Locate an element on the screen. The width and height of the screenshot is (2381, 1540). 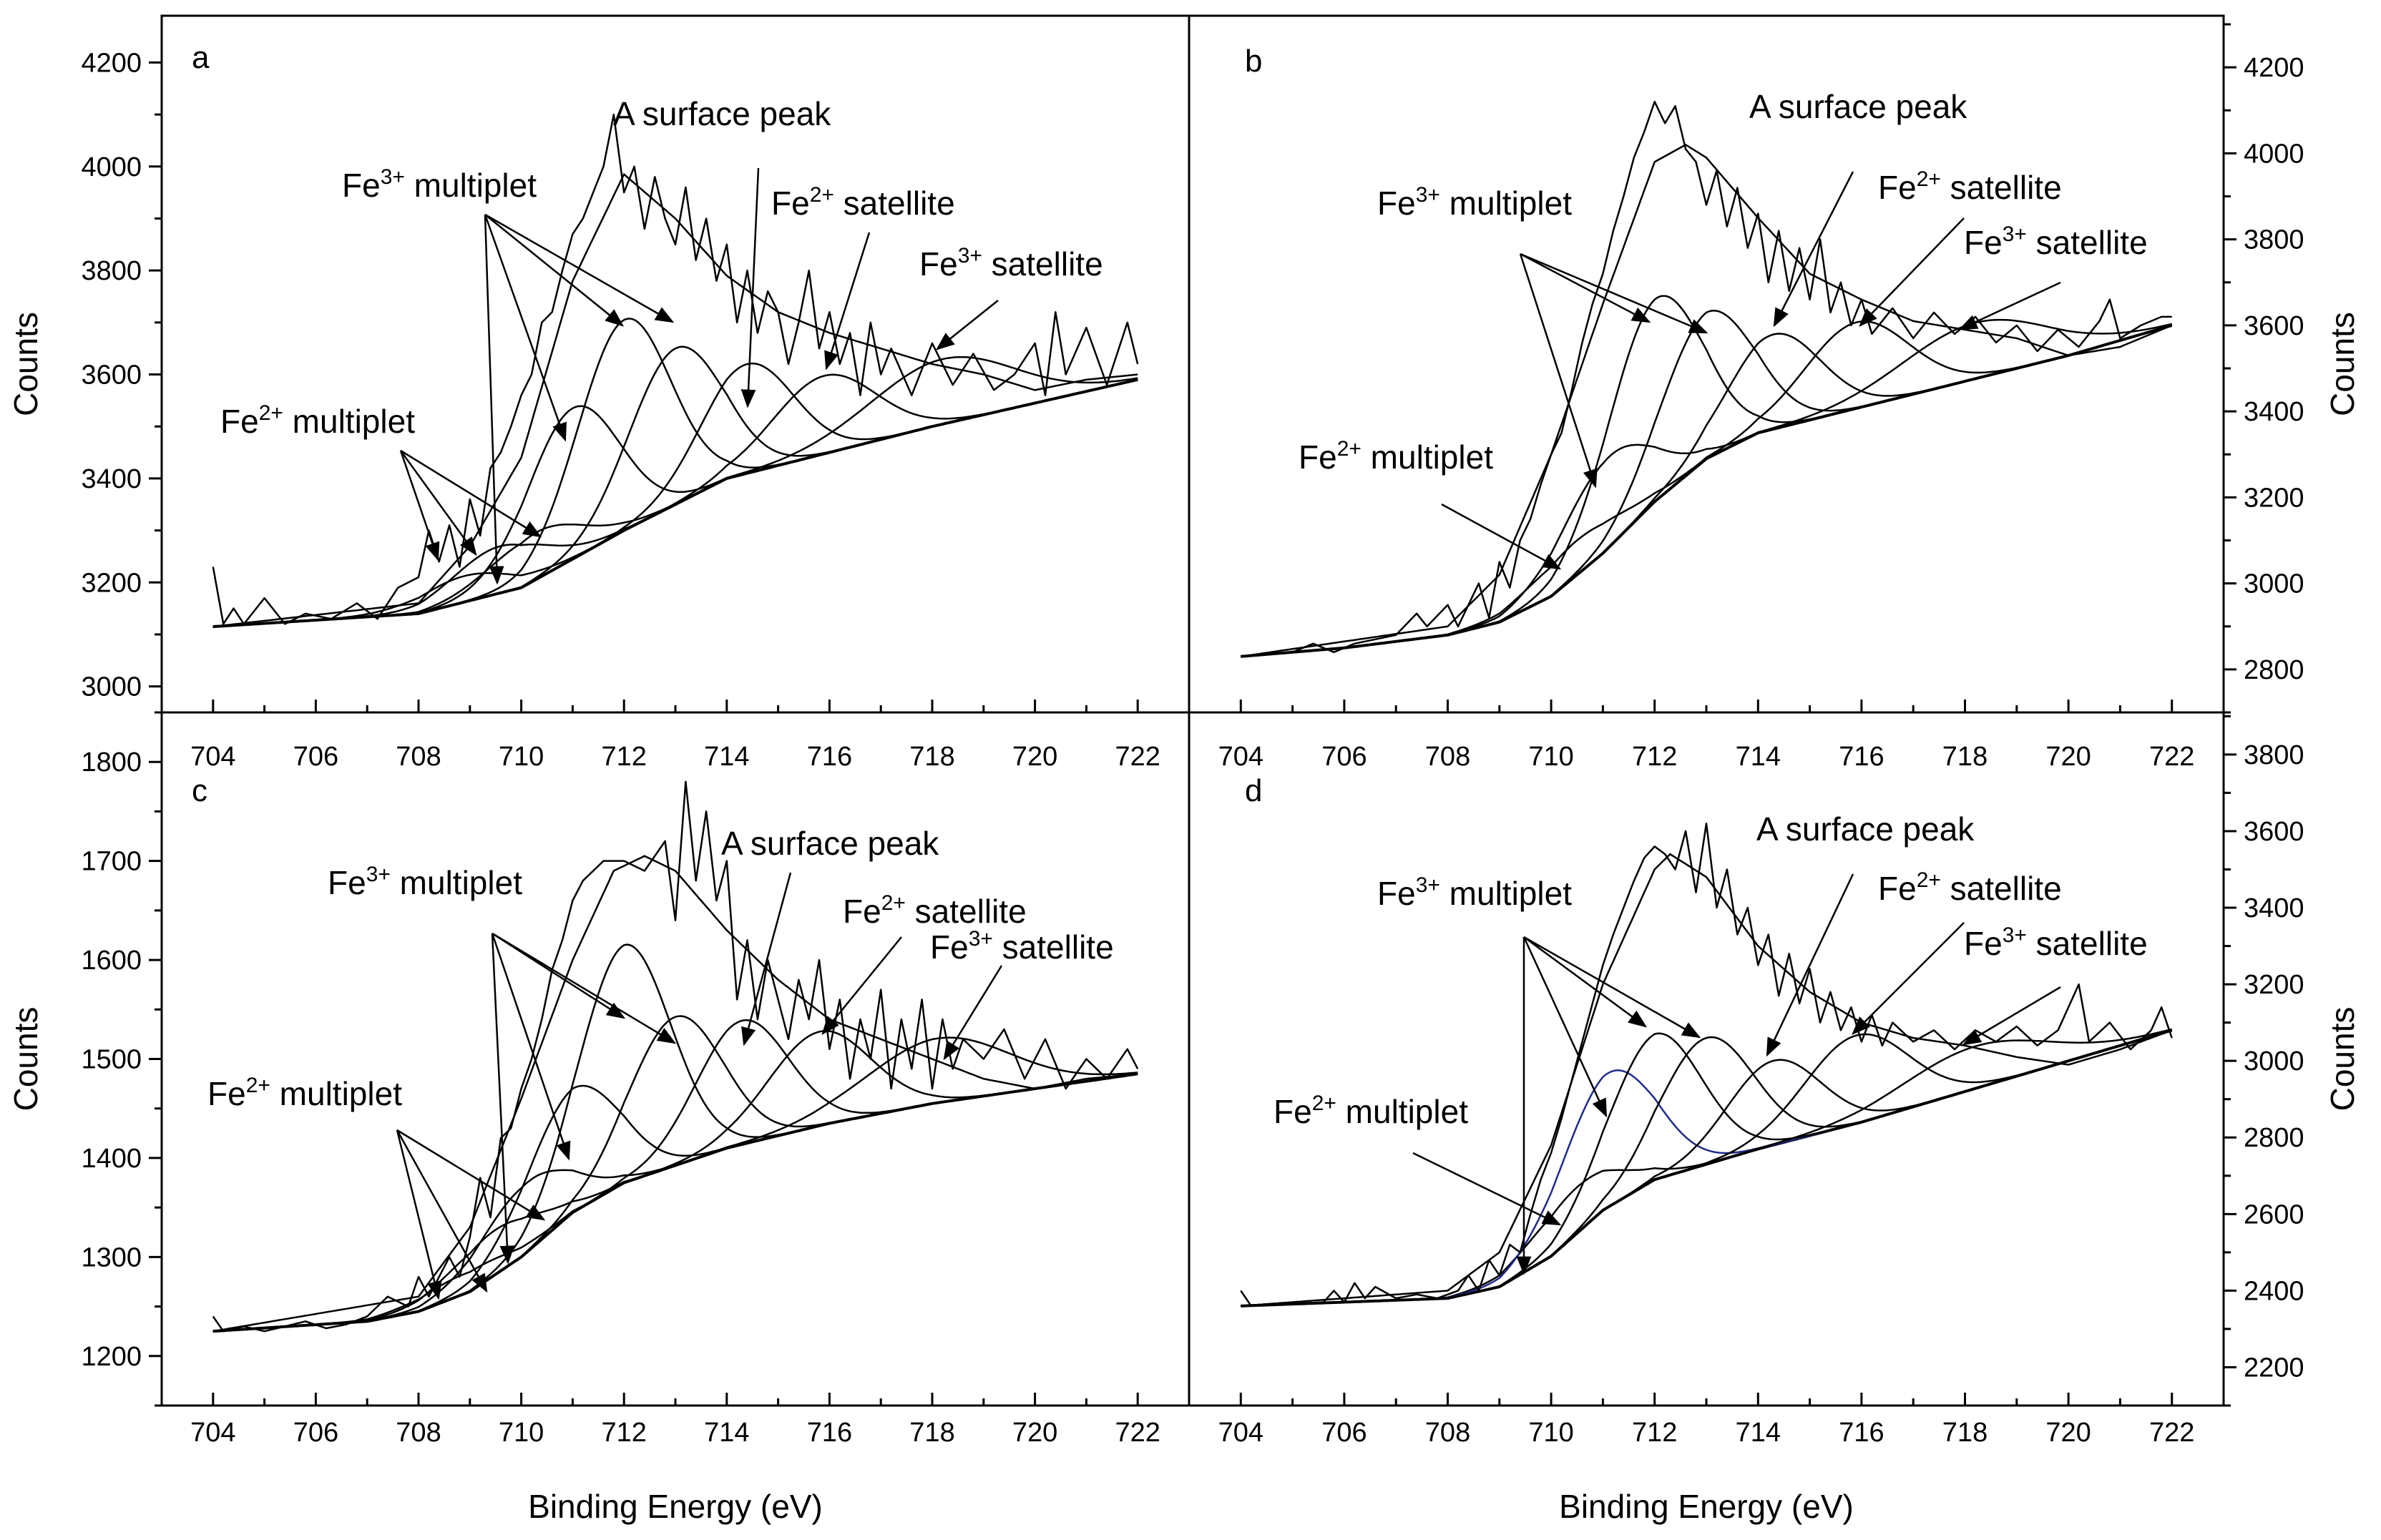
x-tick-label: 706 is located at coordinates (1343, 1433).